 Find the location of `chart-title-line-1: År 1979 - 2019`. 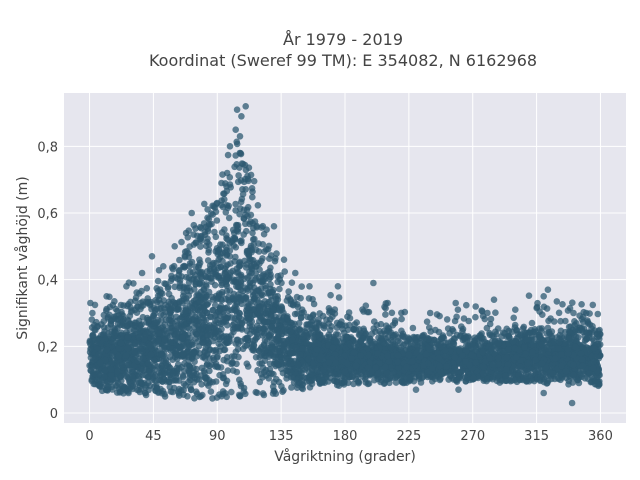

chart-title-line-1: År 1979 - 2019 is located at coordinates (343, 39).